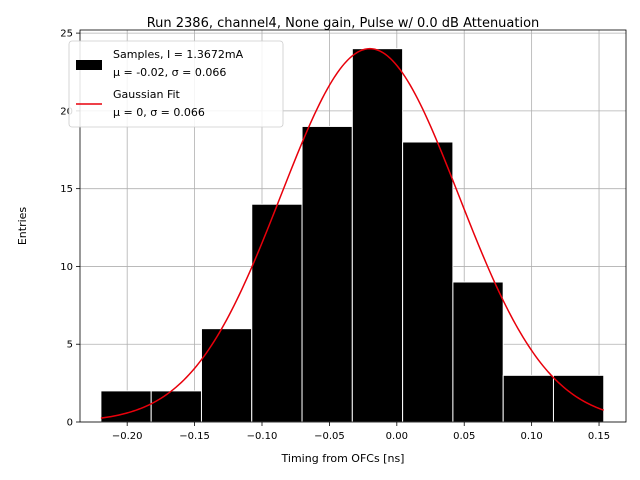  Describe the element at coordinates (531, 436) in the screenshot. I see `x-tick-label-6: 0.10` at that location.